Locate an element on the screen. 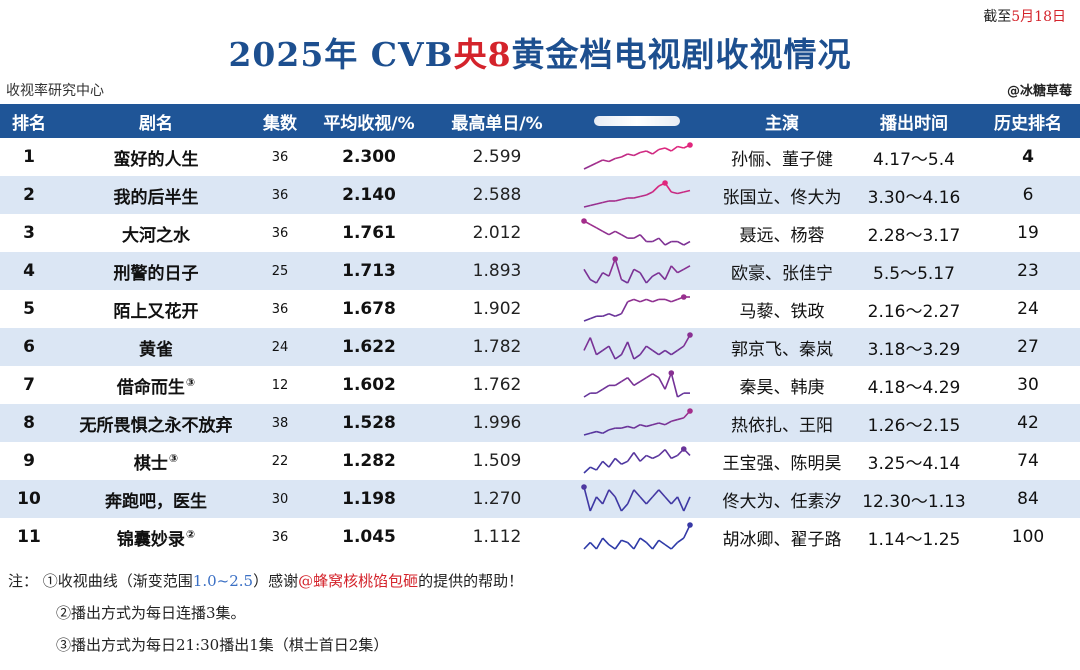 The width and height of the screenshot is (1080, 670). period-cell: 1.26～2.15 is located at coordinates (914, 423).